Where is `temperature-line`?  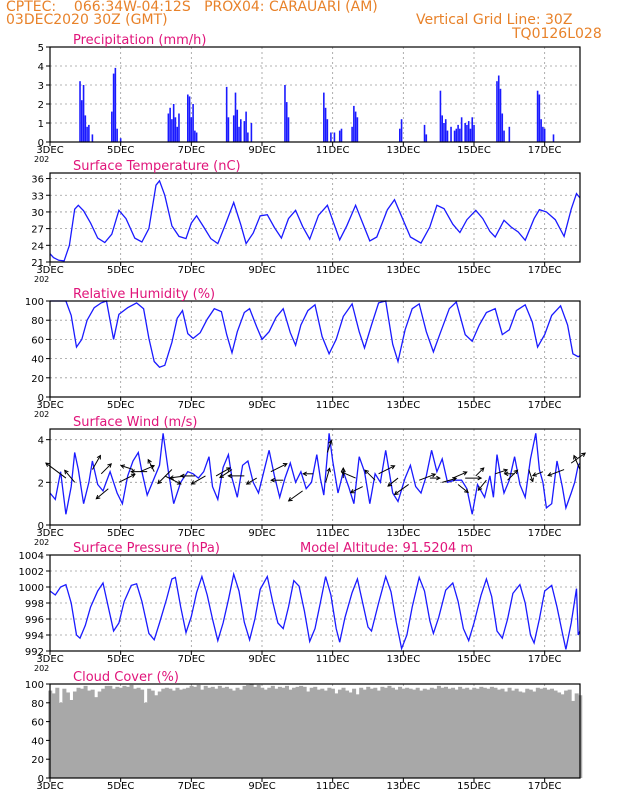
temperature-line is located at coordinates (315, 220).